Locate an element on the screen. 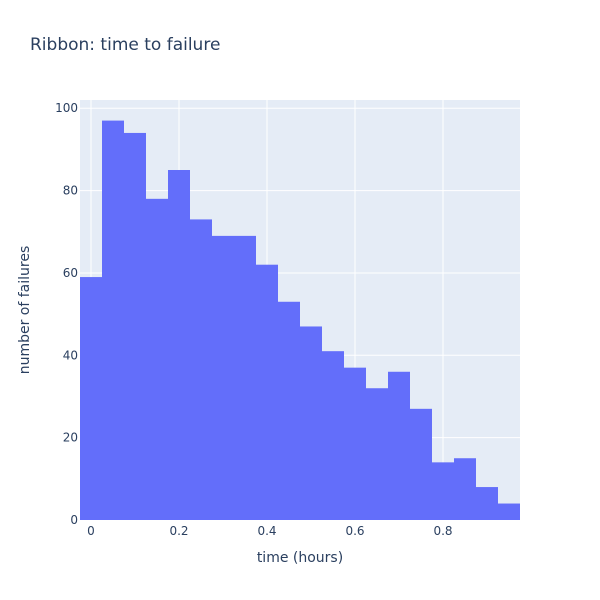 This screenshot has height=600, width=600. y-tick-label: 20 is located at coordinates (70, 438).